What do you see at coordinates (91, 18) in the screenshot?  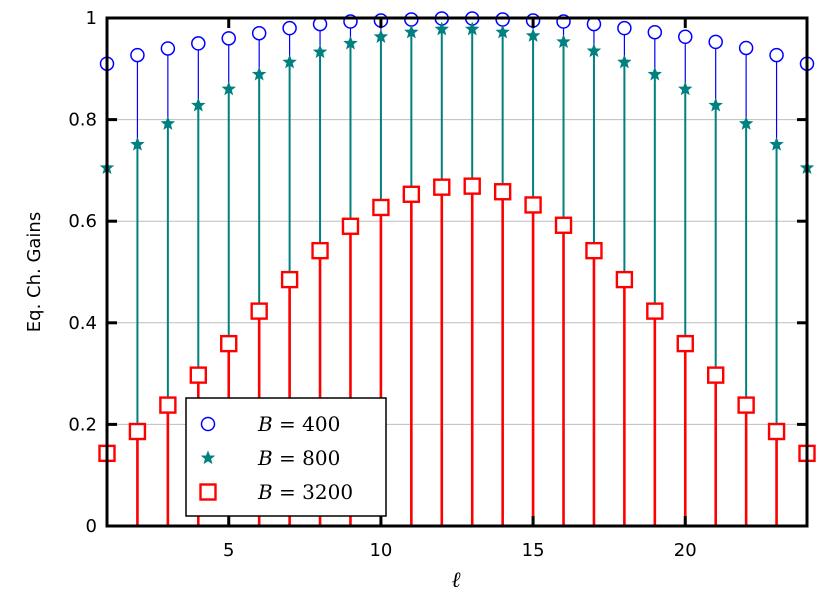 I see `y-tick-label: 1` at bounding box center [91, 18].